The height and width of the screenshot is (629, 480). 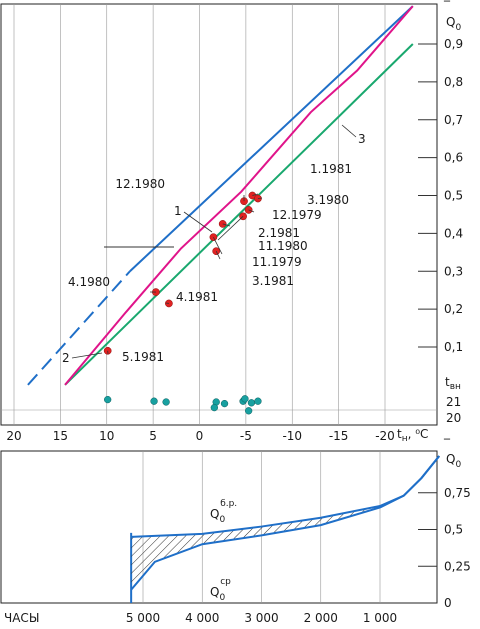 I want to click on point-label-4.1980: 4.1980, so click(x=89, y=282).